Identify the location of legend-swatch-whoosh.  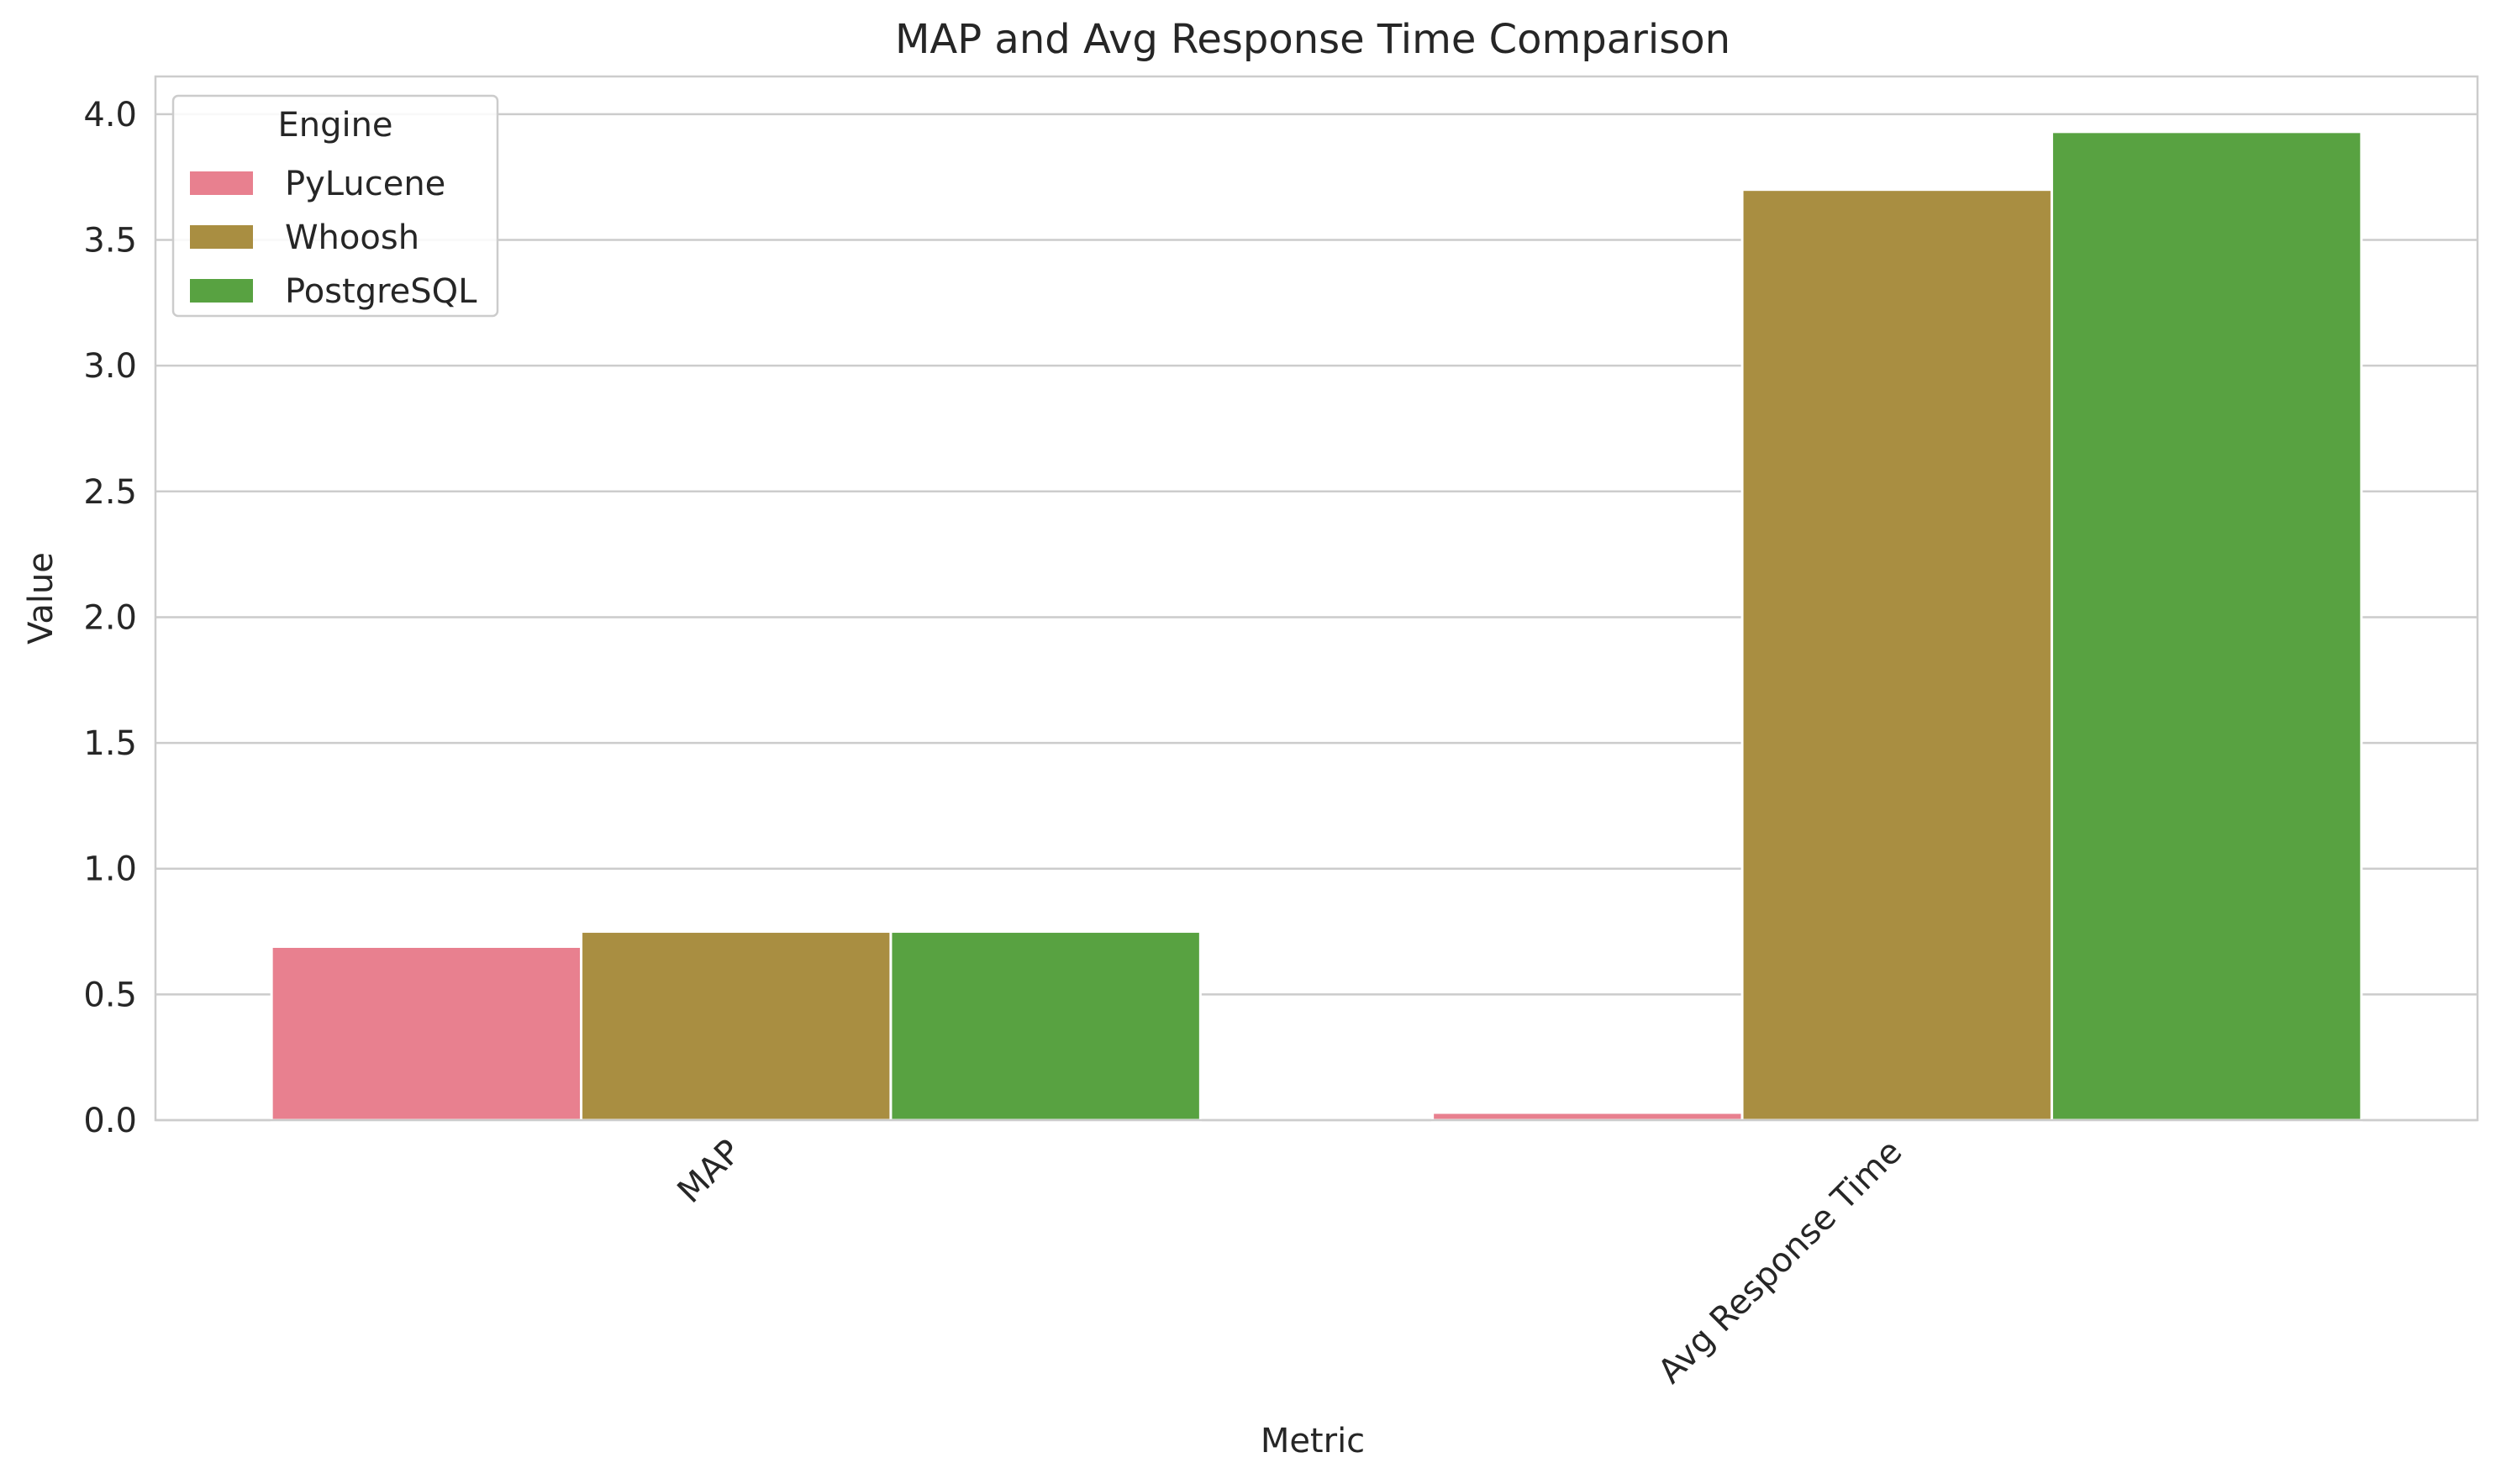
(222, 237).